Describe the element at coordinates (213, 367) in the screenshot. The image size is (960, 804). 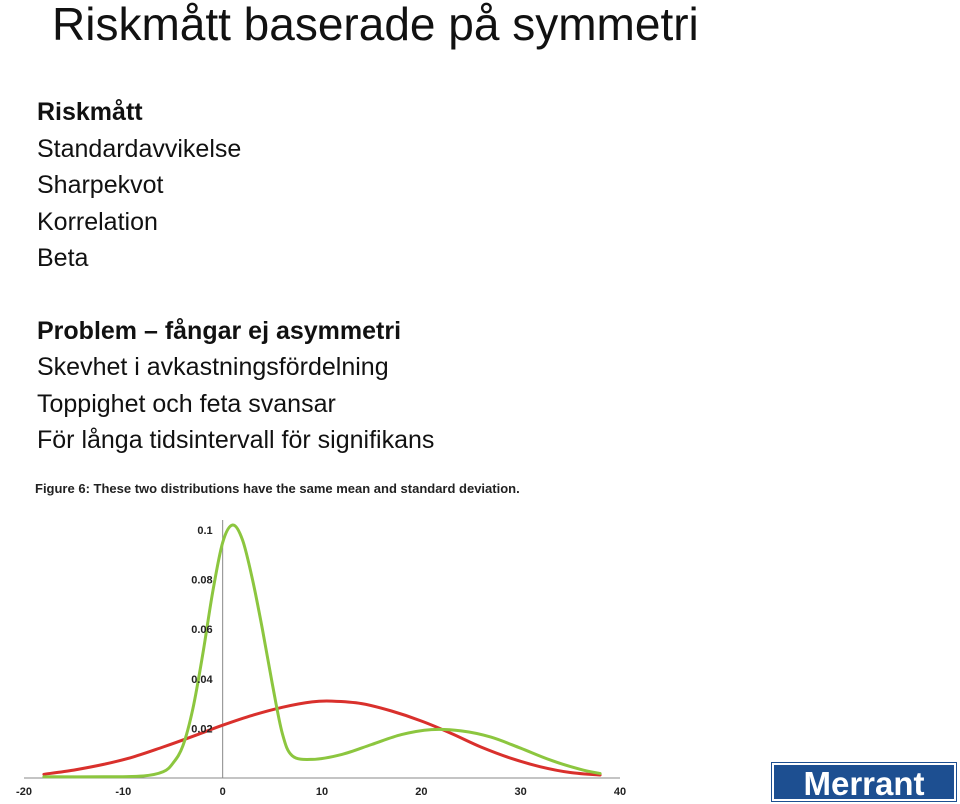
I see `bullet-item: Skevhet i avkastningsfördelning` at that location.